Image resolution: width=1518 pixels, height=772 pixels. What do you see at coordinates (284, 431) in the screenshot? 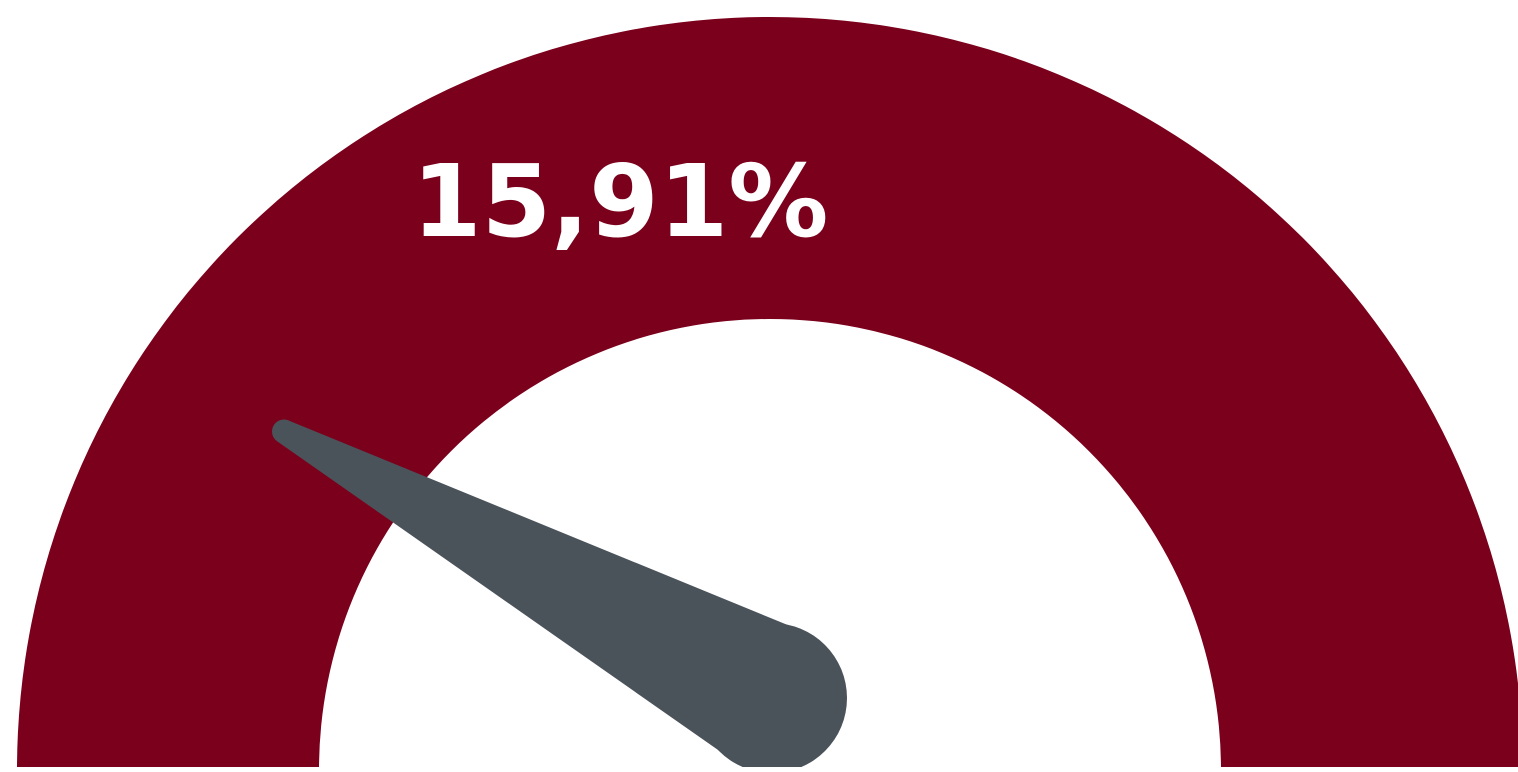
I see `needle-tip` at bounding box center [284, 431].